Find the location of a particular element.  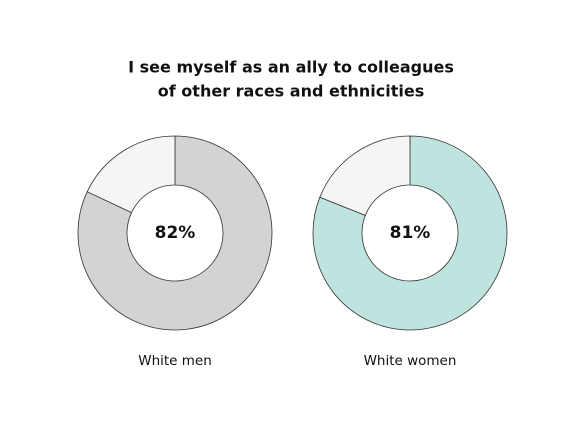

center-label: 81% is located at coordinates (410, 233).